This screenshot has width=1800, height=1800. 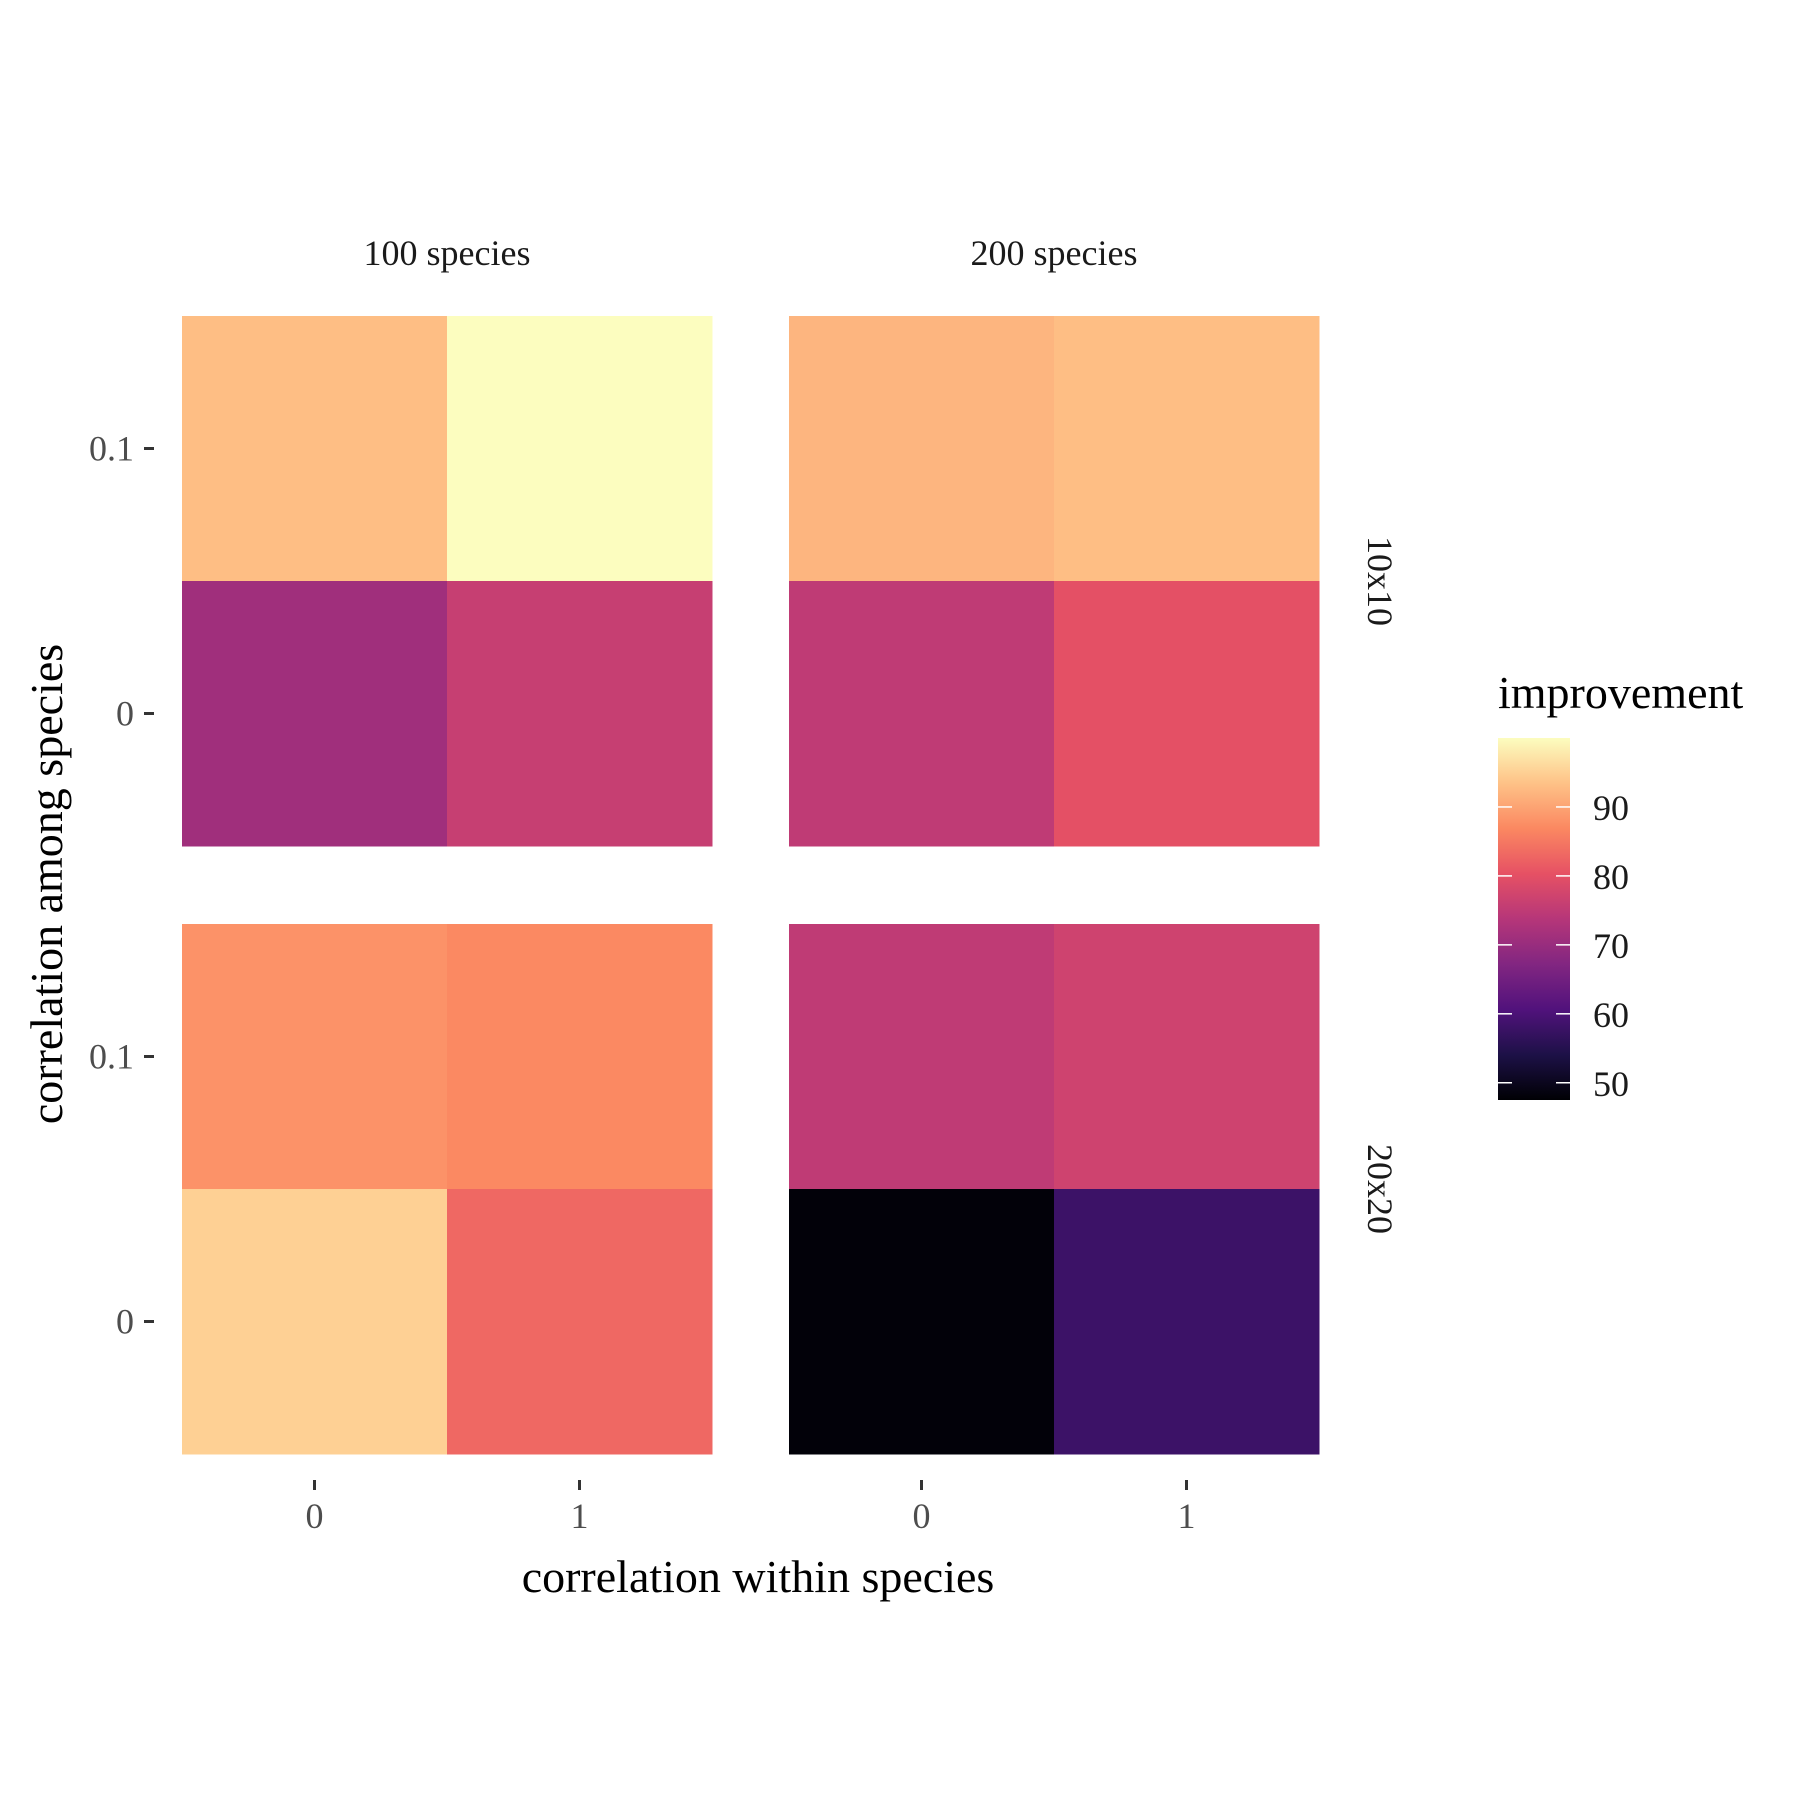 I want to click on legend-title: improvement, so click(x=1620, y=692).